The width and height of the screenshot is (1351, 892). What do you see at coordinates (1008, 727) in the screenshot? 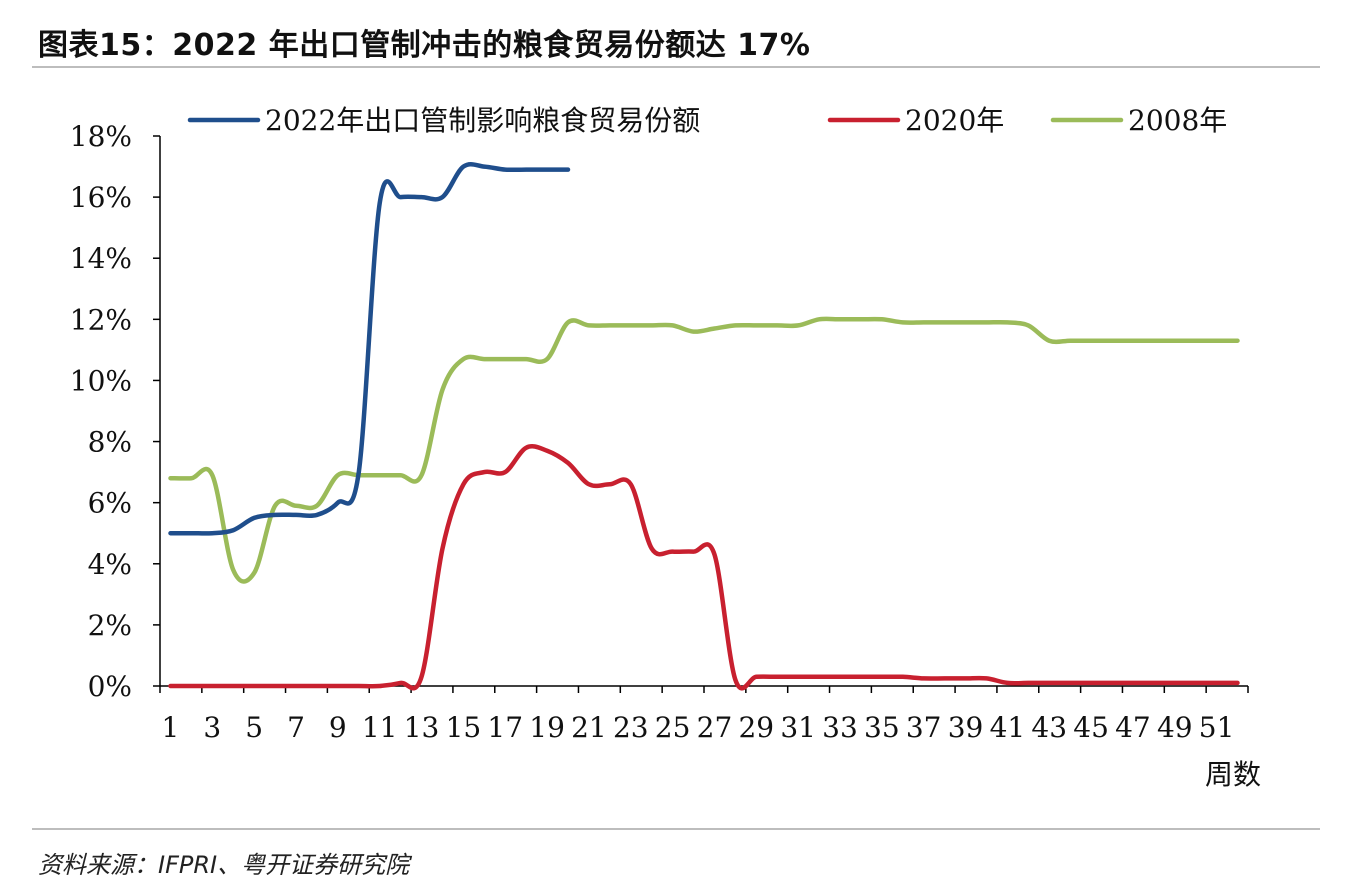
I see `x-tick-label: 41` at bounding box center [1008, 727].